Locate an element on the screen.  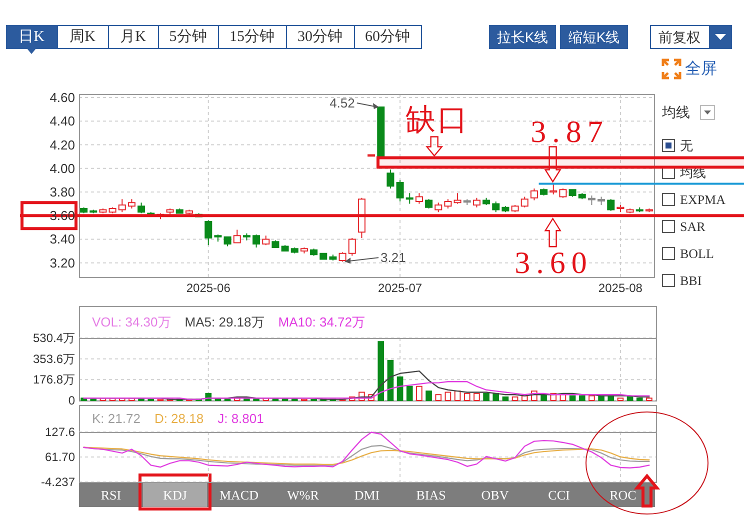
text: 30分钟 is located at coordinates (320, 36).